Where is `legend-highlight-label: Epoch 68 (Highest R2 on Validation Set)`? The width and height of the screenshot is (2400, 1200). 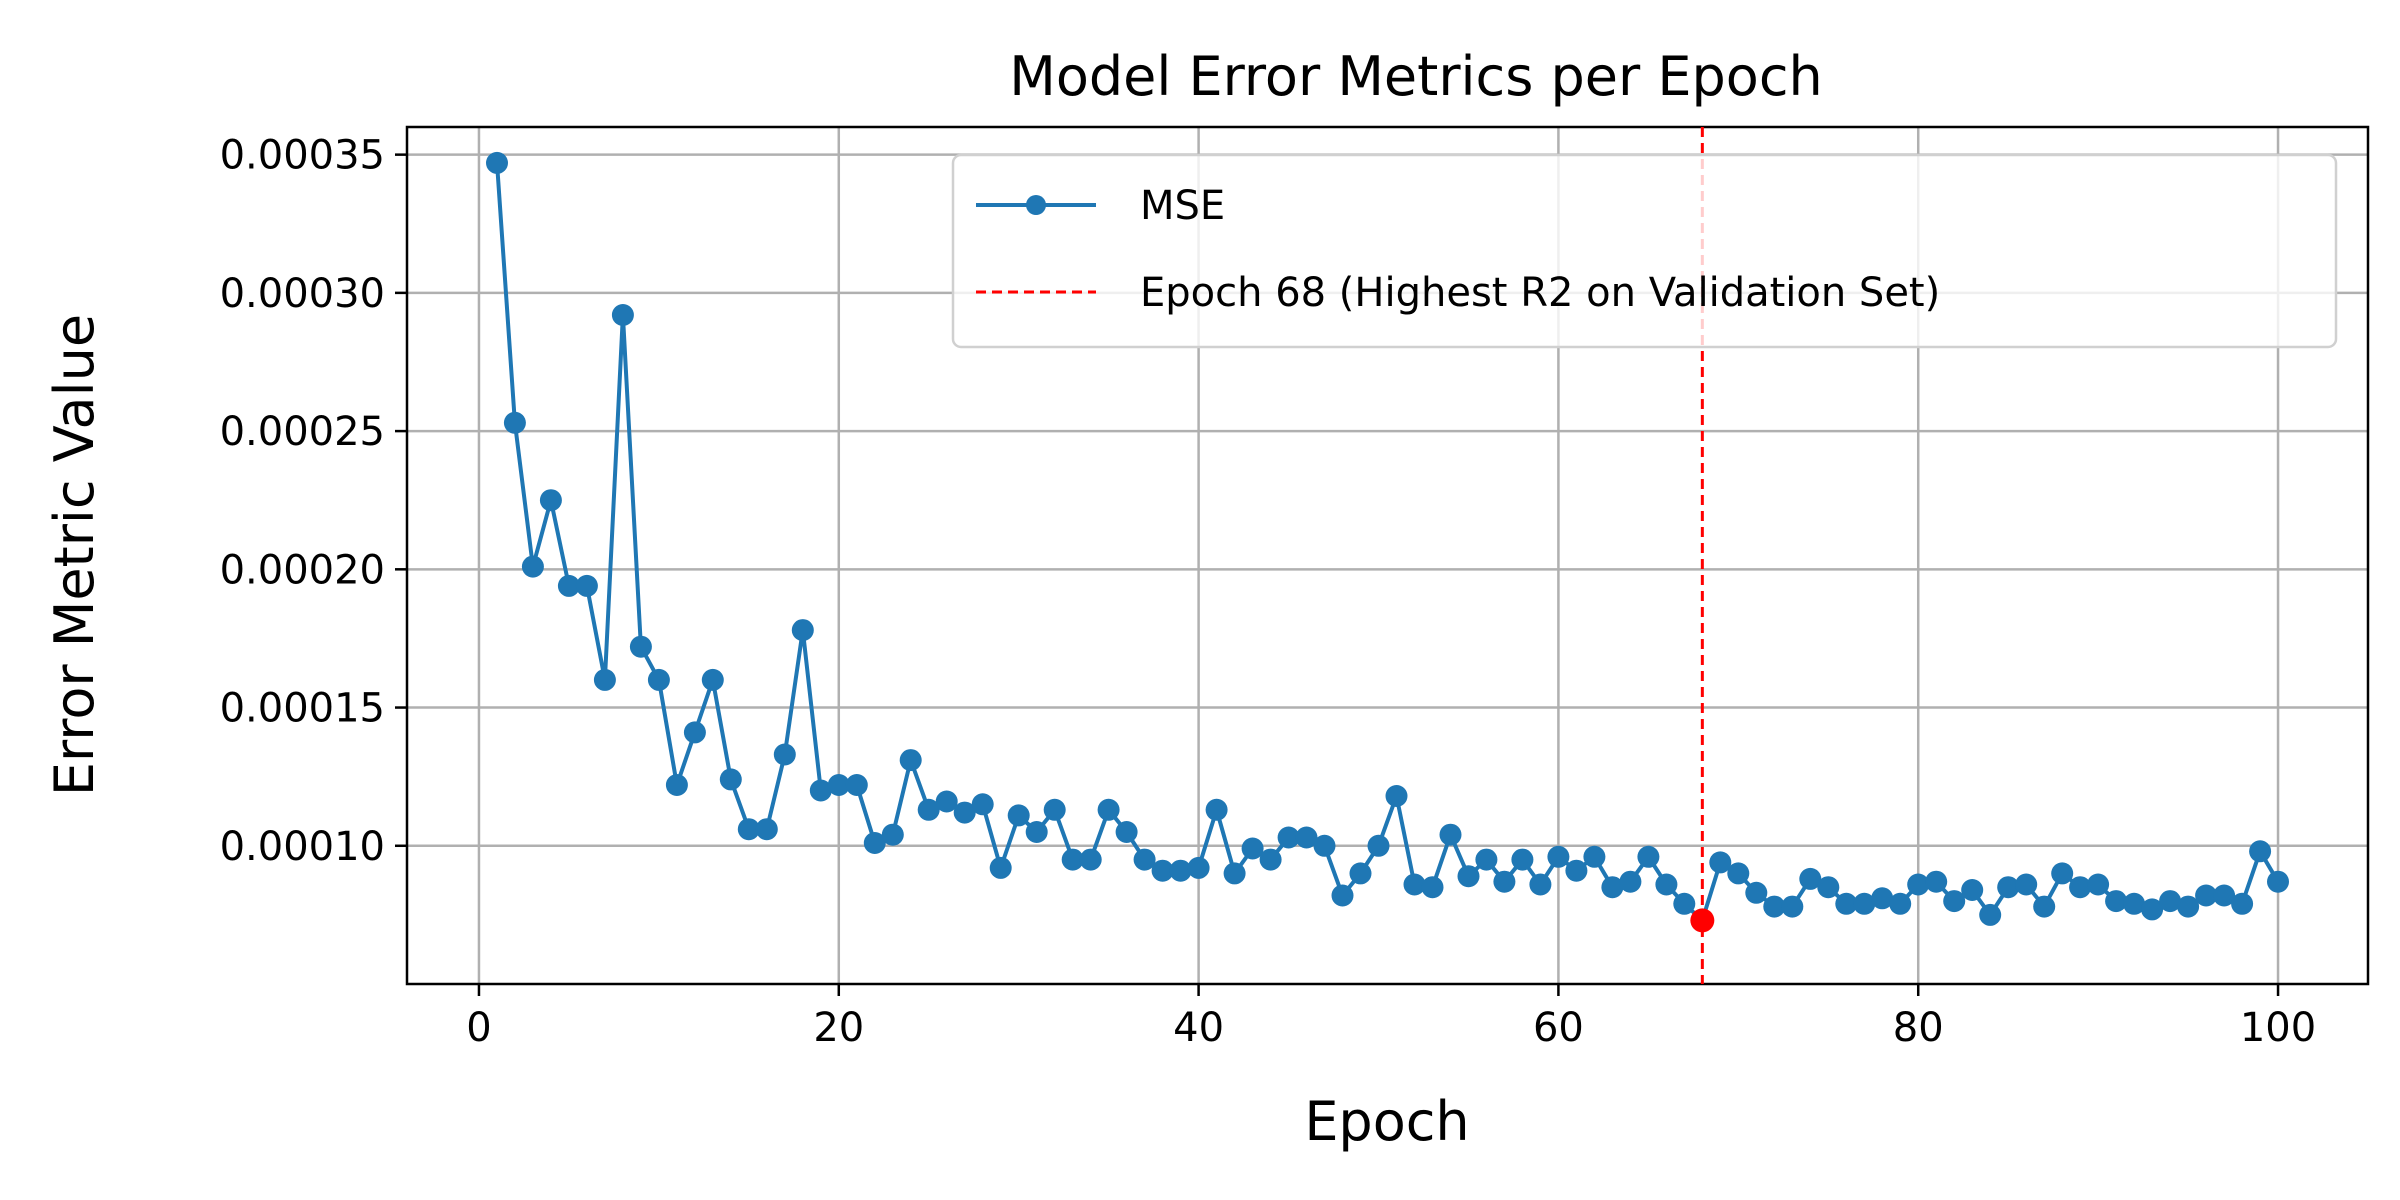 legend-highlight-label: Epoch 68 (Highest R2 on Validation Set) is located at coordinates (1540, 293).